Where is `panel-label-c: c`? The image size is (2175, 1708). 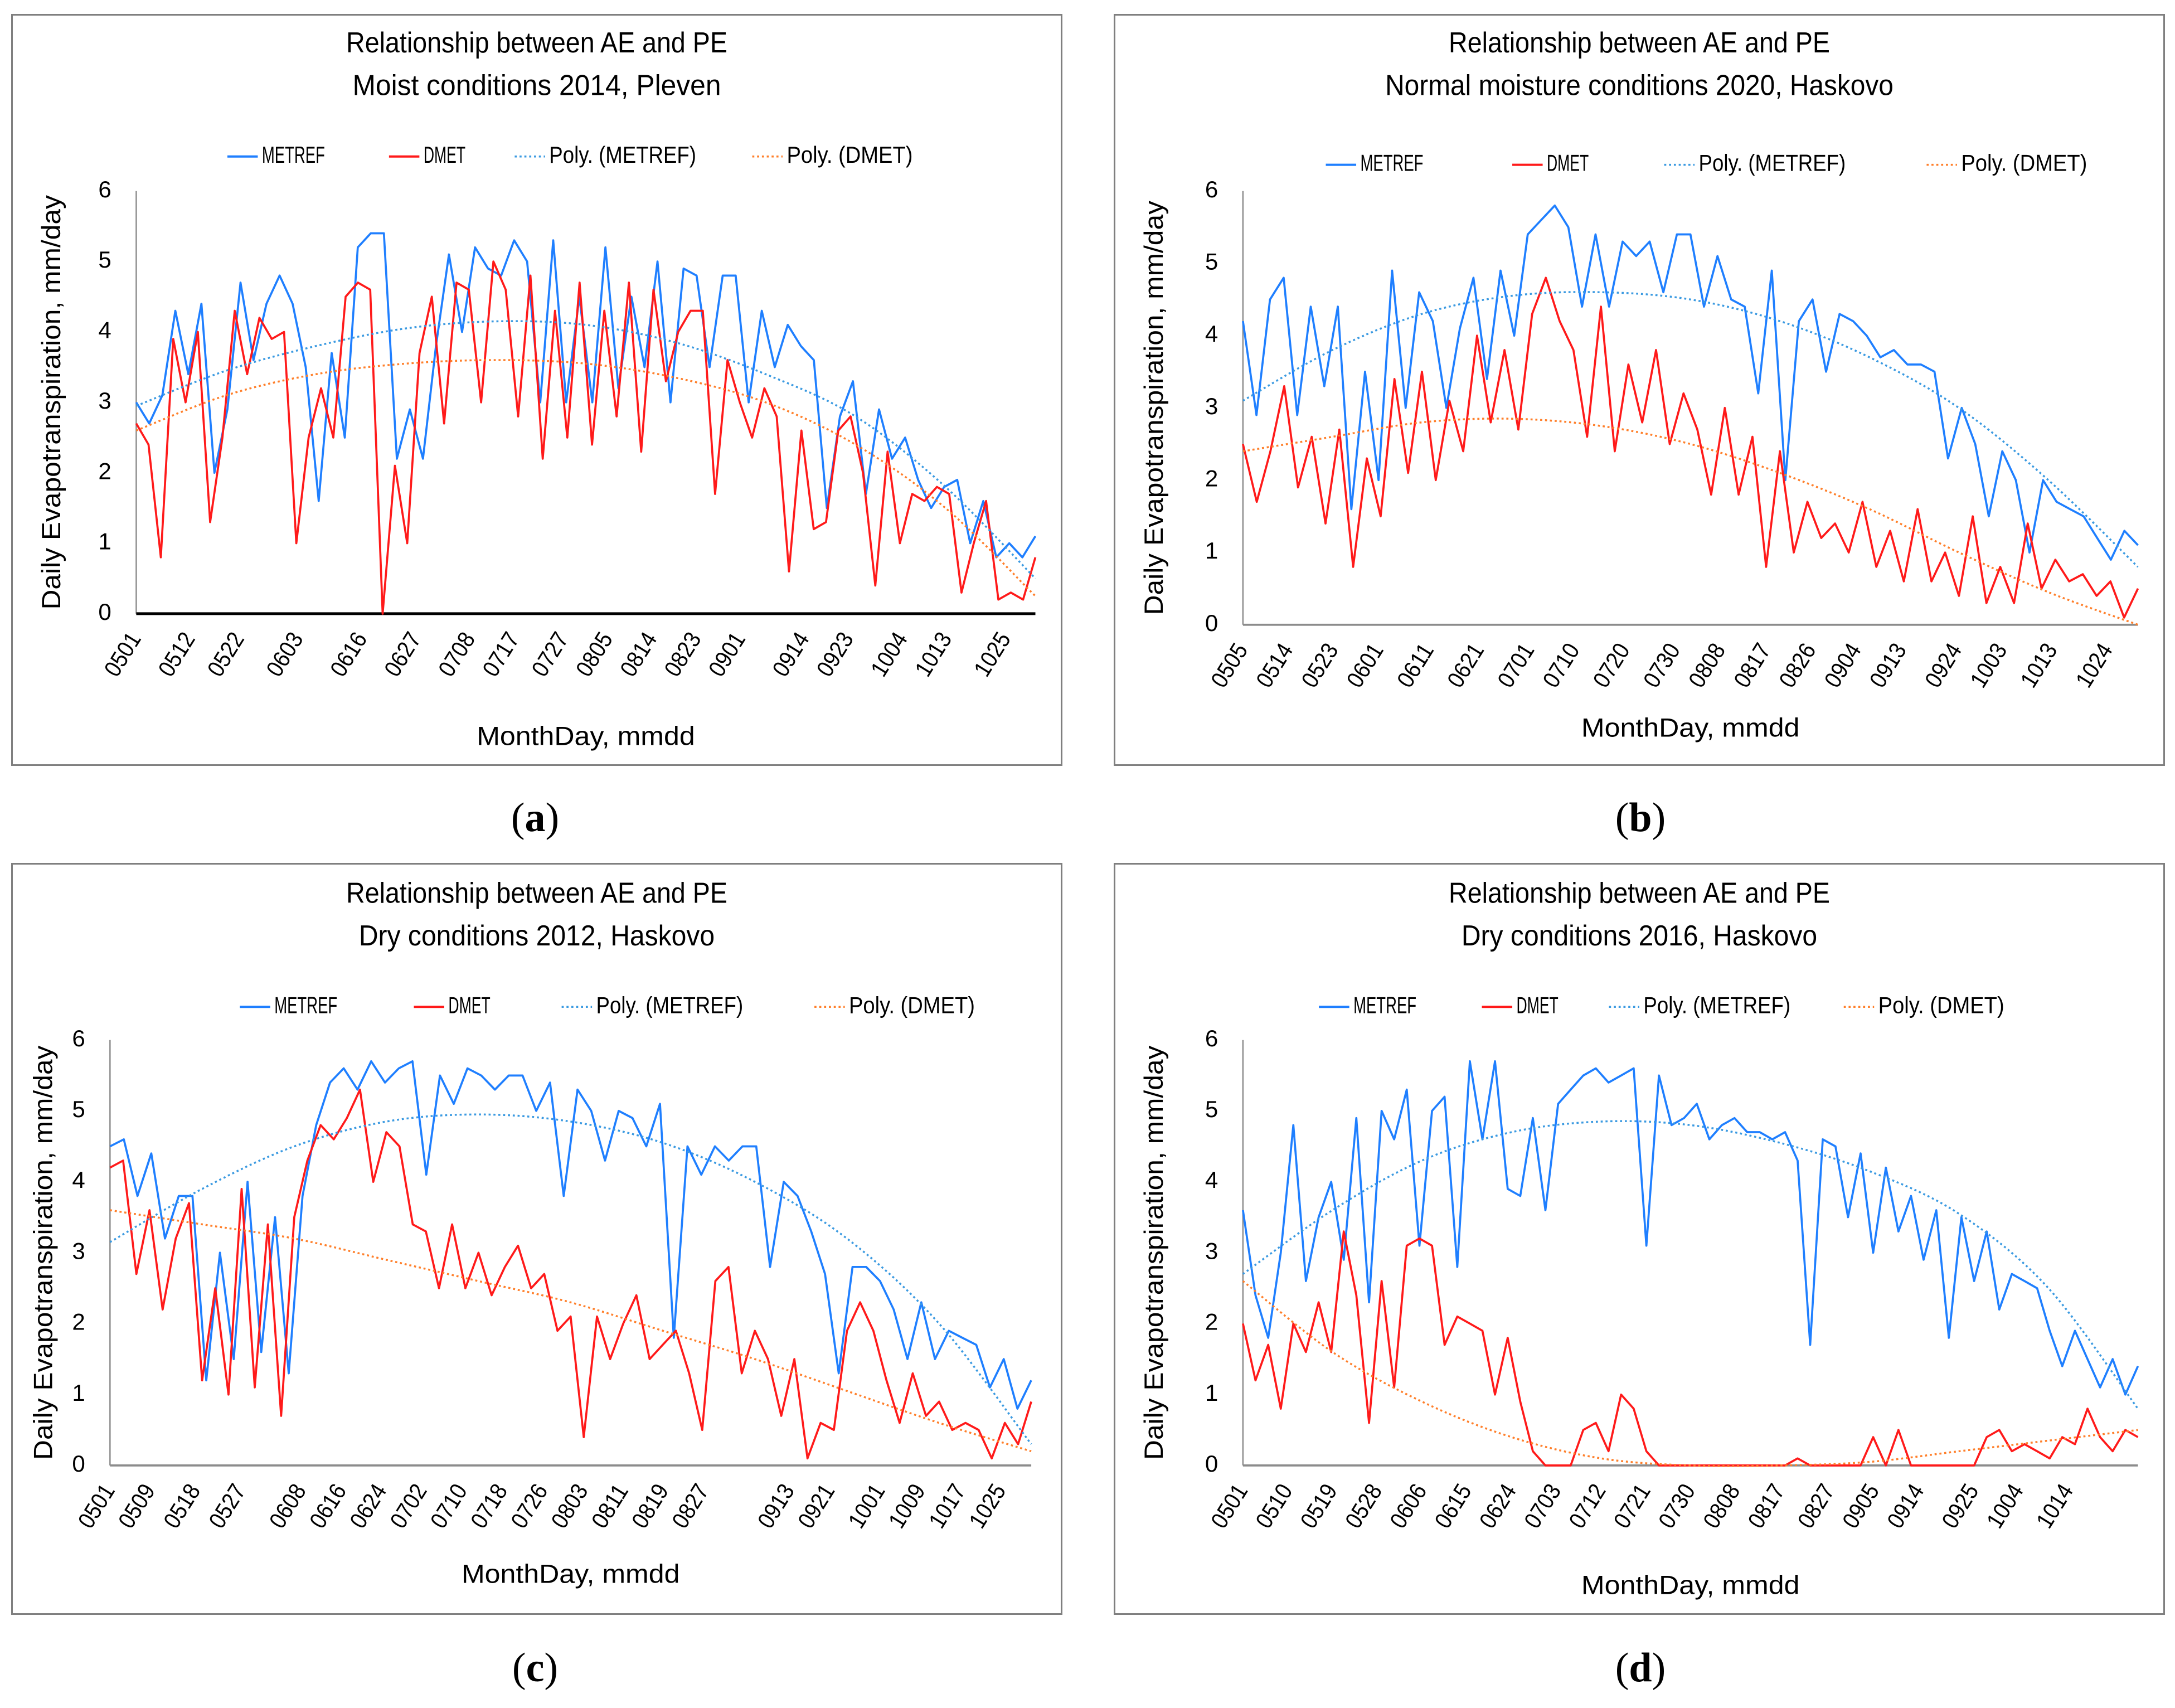
panel-label-c: c is located at coordinates (535, 1668).